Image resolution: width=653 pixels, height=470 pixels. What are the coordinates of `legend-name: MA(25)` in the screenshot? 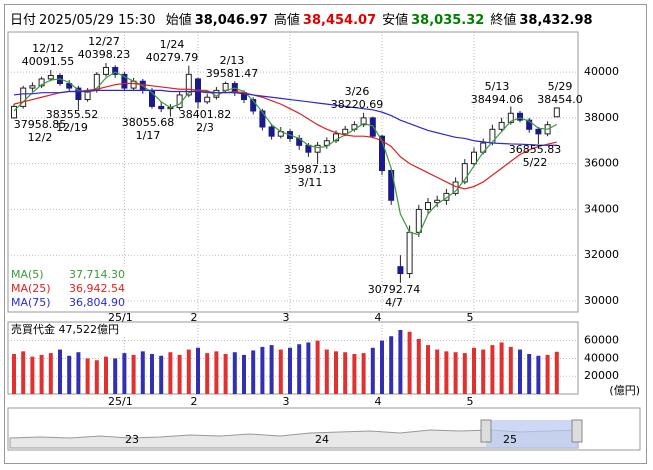 It's located at (31, 288).